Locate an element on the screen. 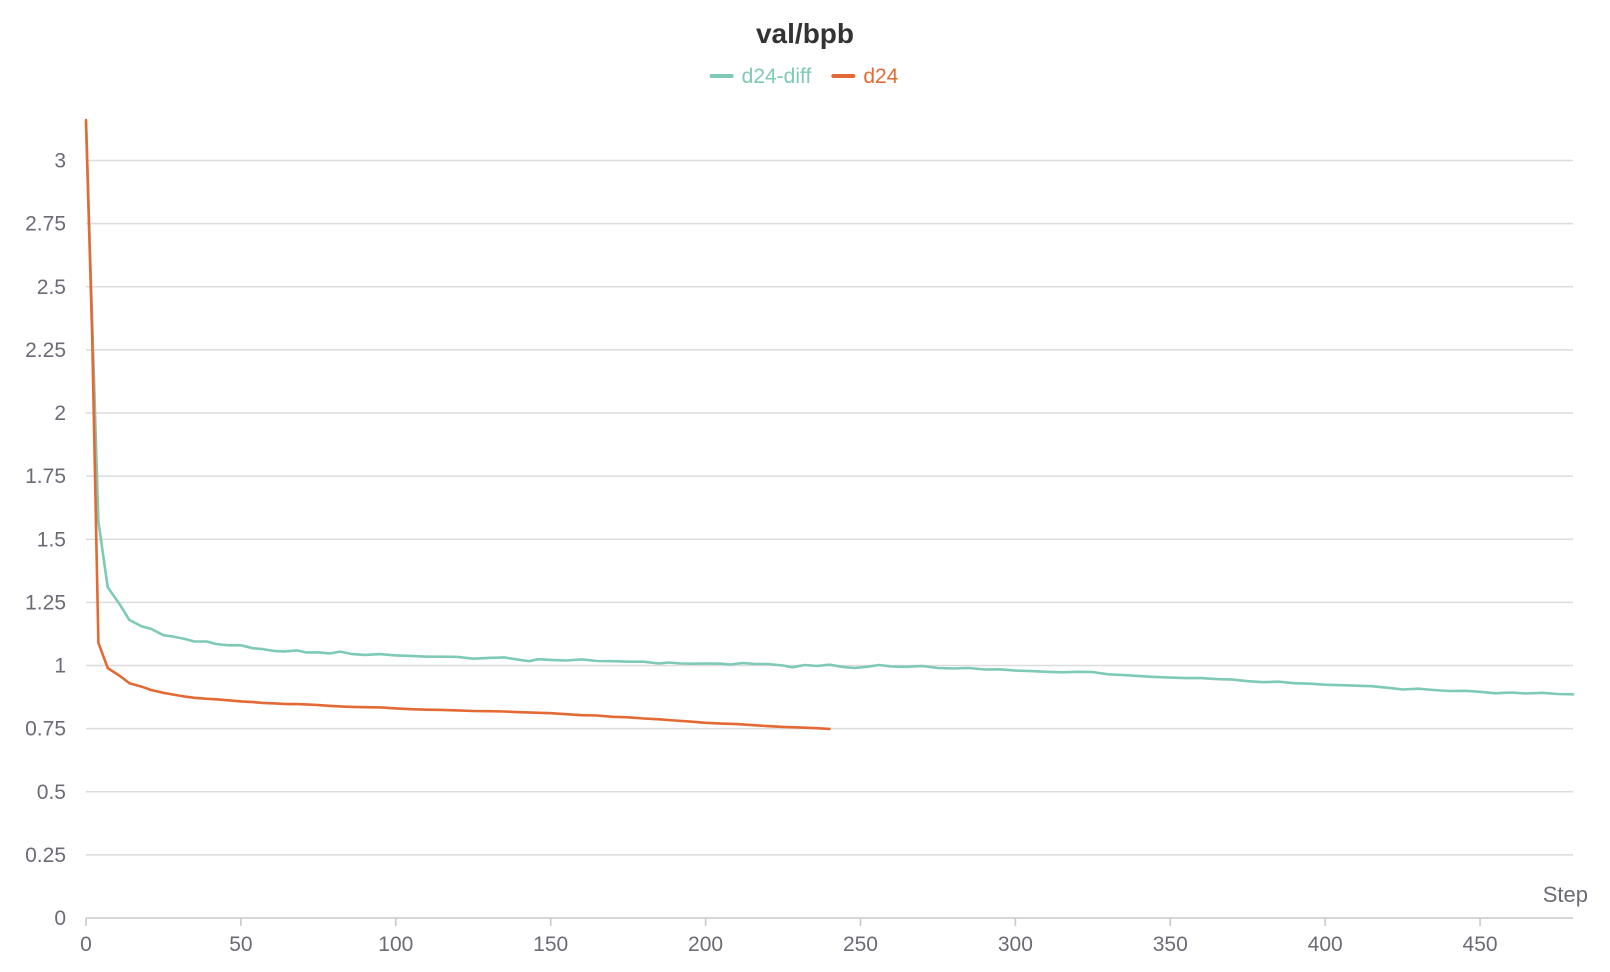 The image size is (1610, 972). legend: d24-diff d24 is located at coordinates (804, 76).